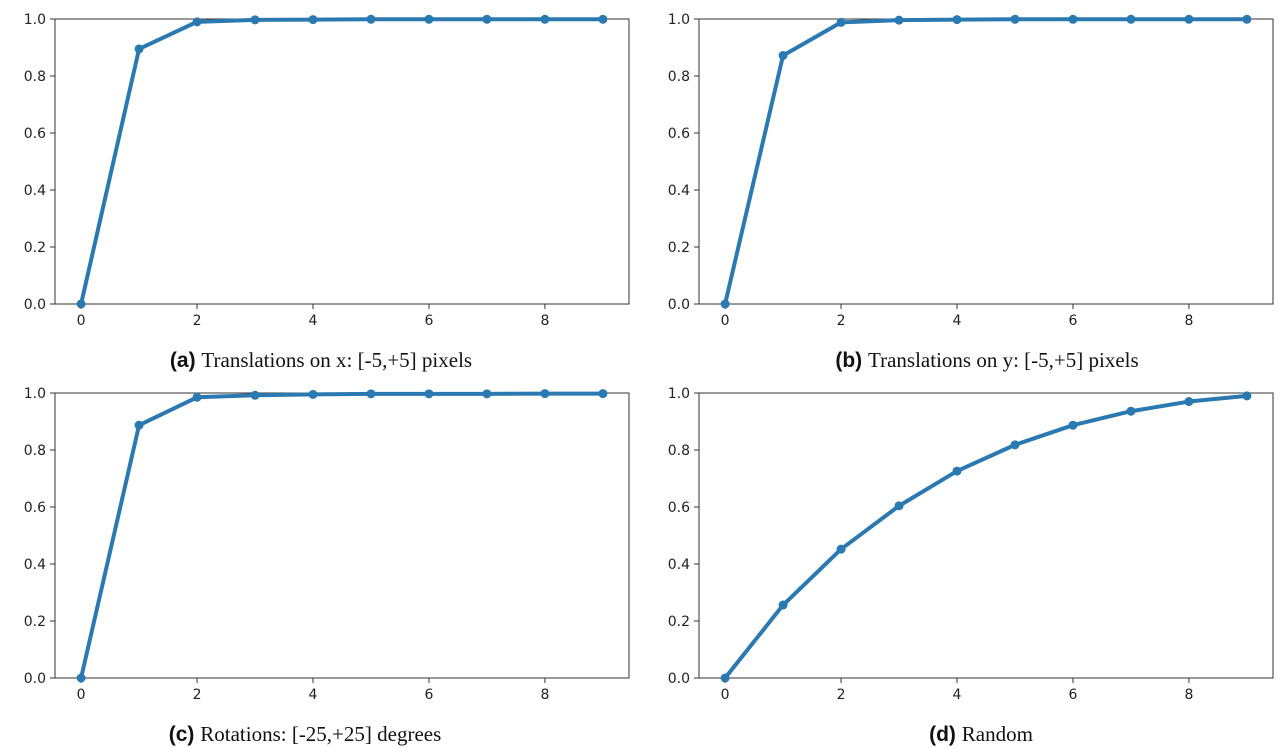 The height and width of the screenshot is (748, 1287). I want to click on chart-b-ytick-label: 1.0, so click(679, 20).